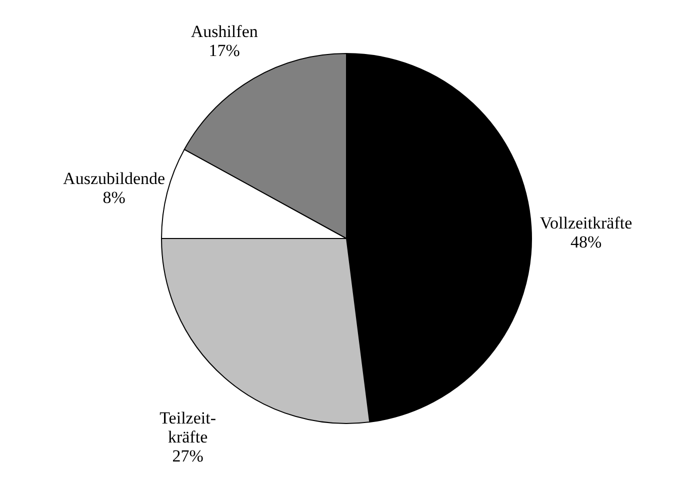 The width and height of the screenshot is (693, 477). I want to click on data-label: 17%, so click(224, 50).